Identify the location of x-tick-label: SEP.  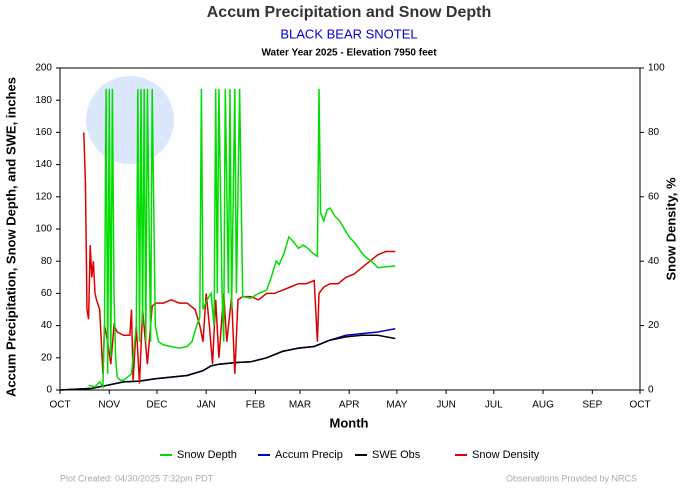
(592, 405).